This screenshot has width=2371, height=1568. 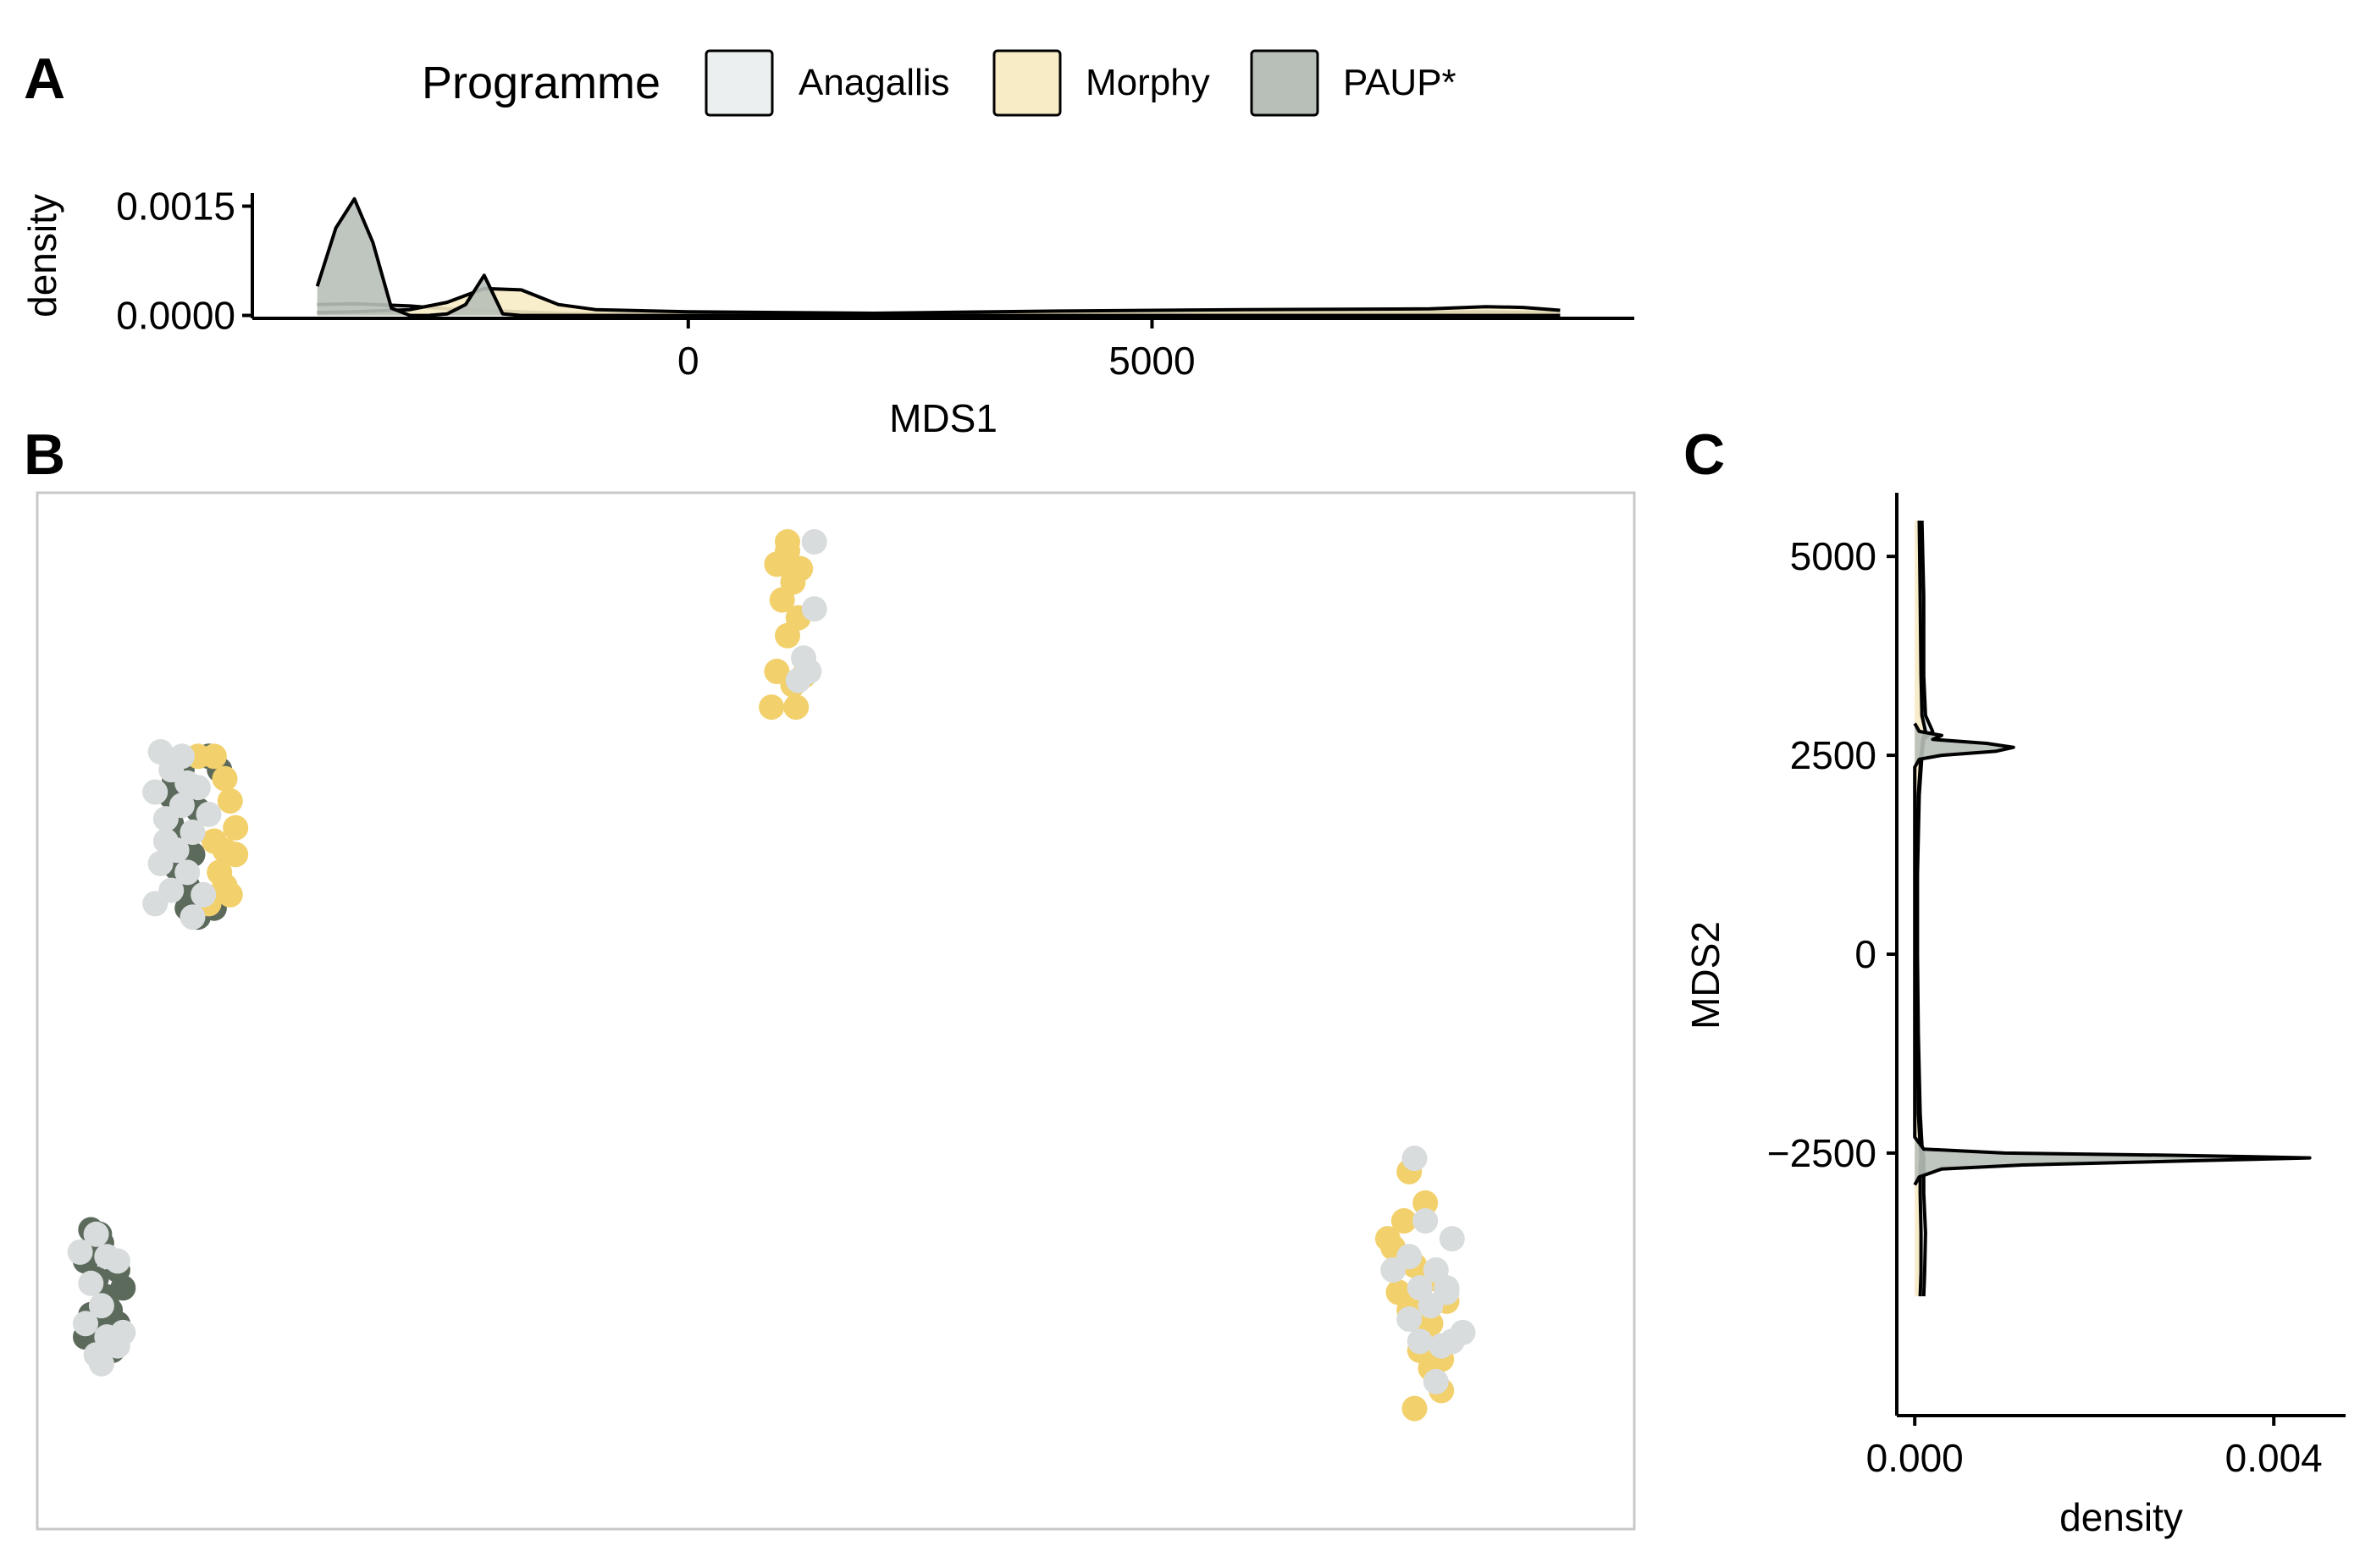 I want to click on panel-c-line-morphy, so click(x=1921, y=908).